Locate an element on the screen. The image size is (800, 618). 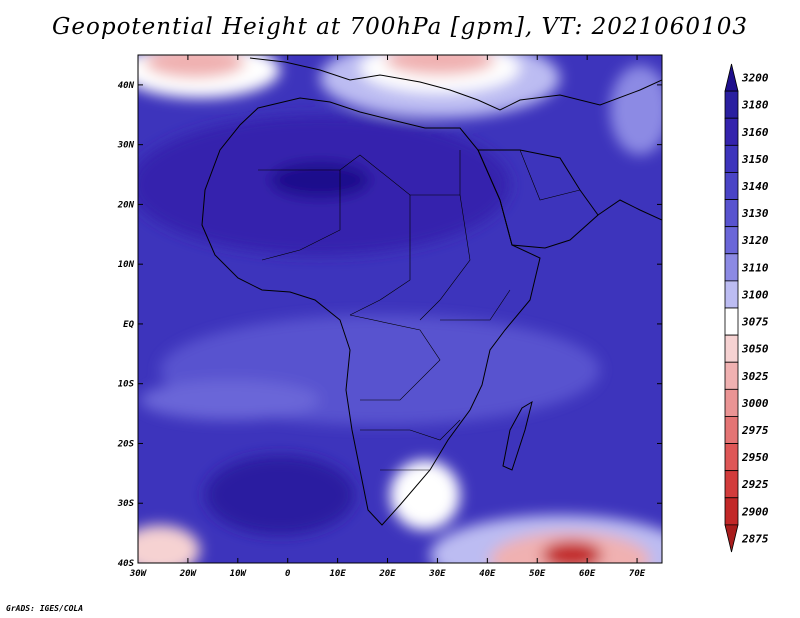
southern-ocean-low-core is located at coordinates (572, 552).